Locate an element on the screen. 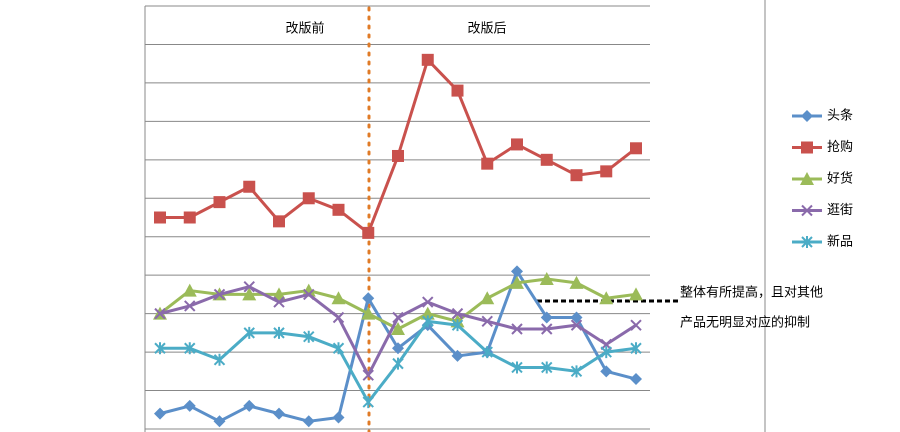  legend-item: 逛街 is located at coordinates (822, 210).